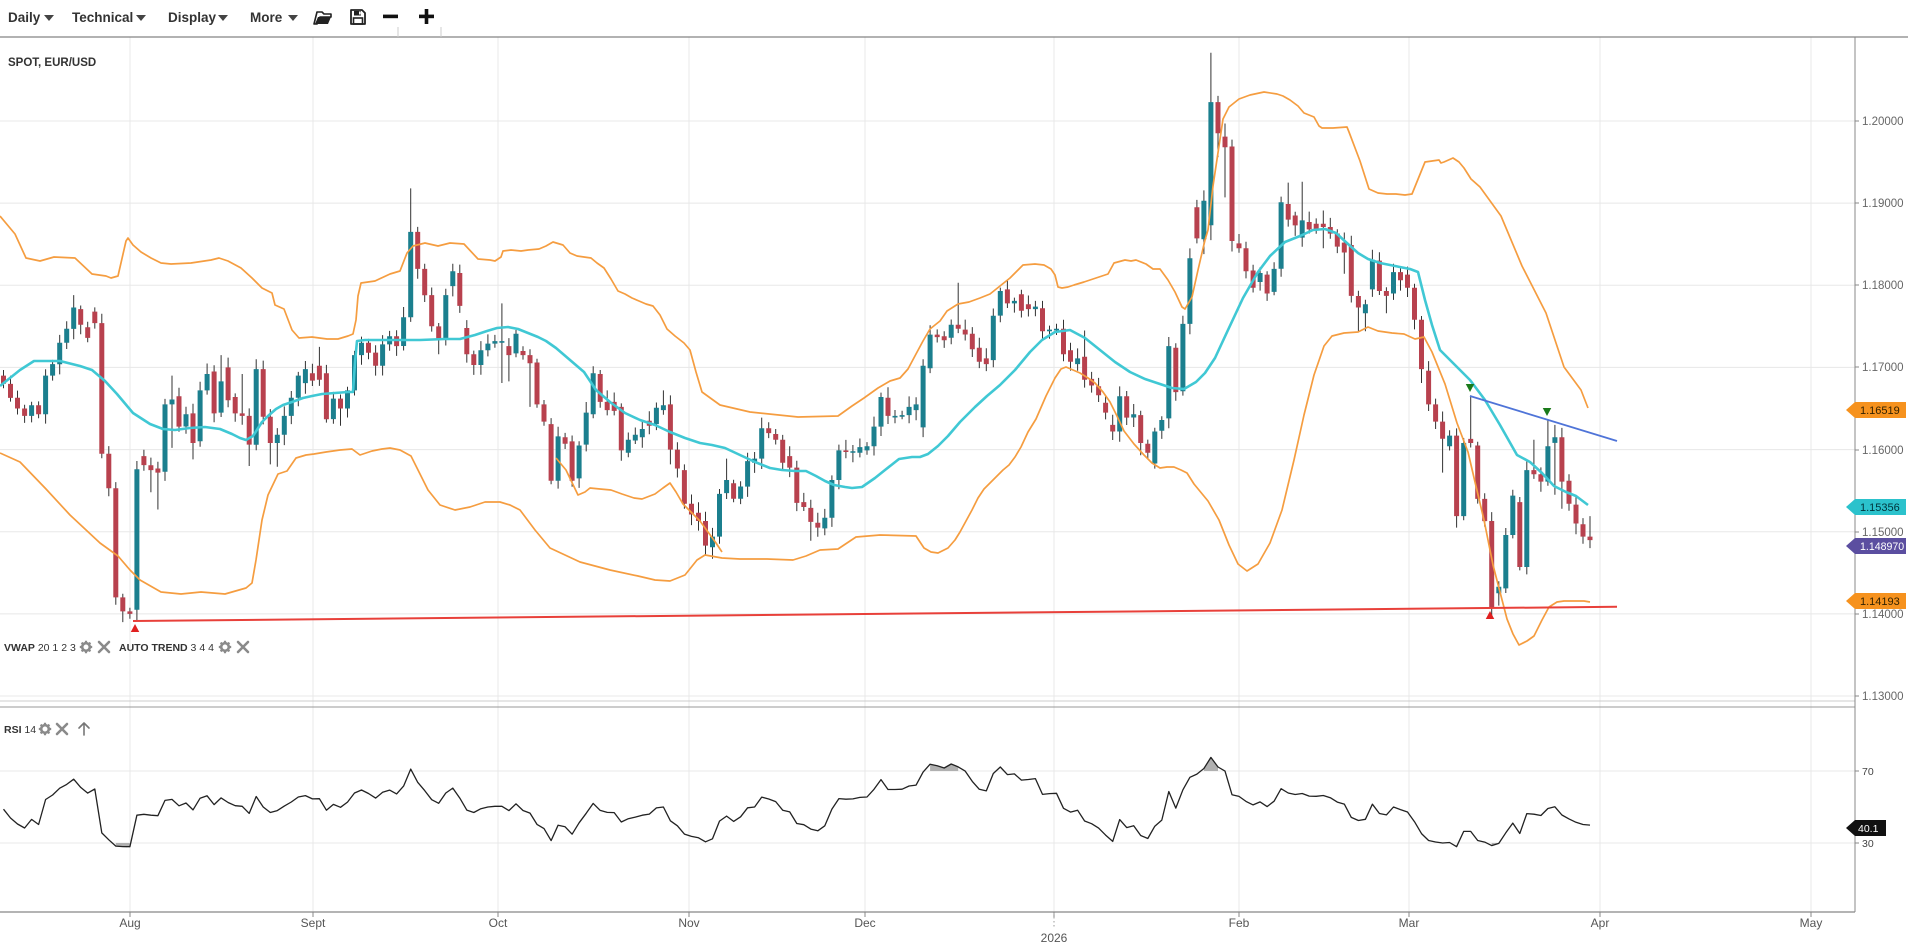 Image resolution: width=1908 pixels, height=945 pixels. Describe the element at coordinates (24, 17) in the screenshot. I see `svg-text: Daily` at that location.